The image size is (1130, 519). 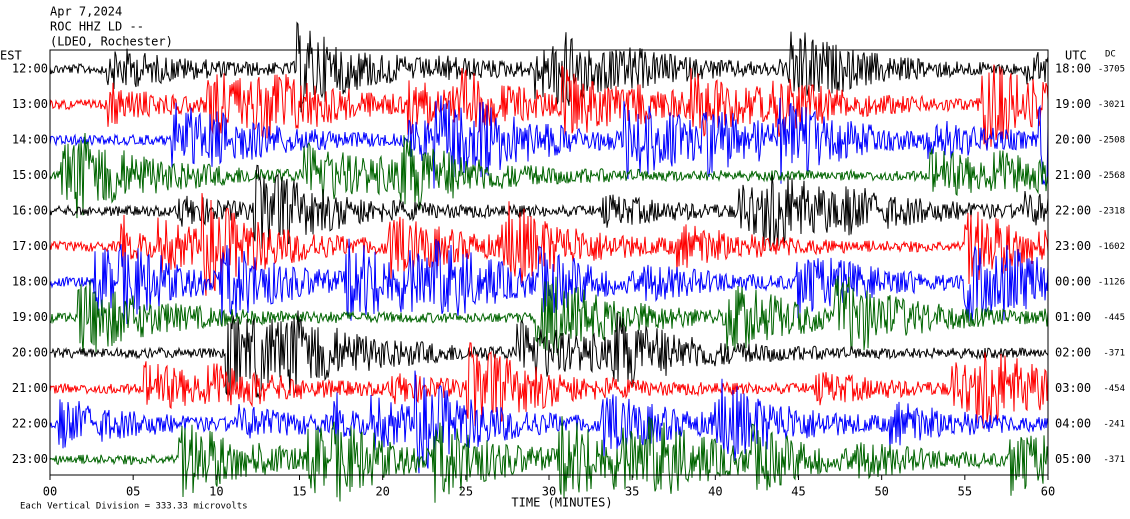 I want to click on dc-value: -454, so click(x=1114, y=389).